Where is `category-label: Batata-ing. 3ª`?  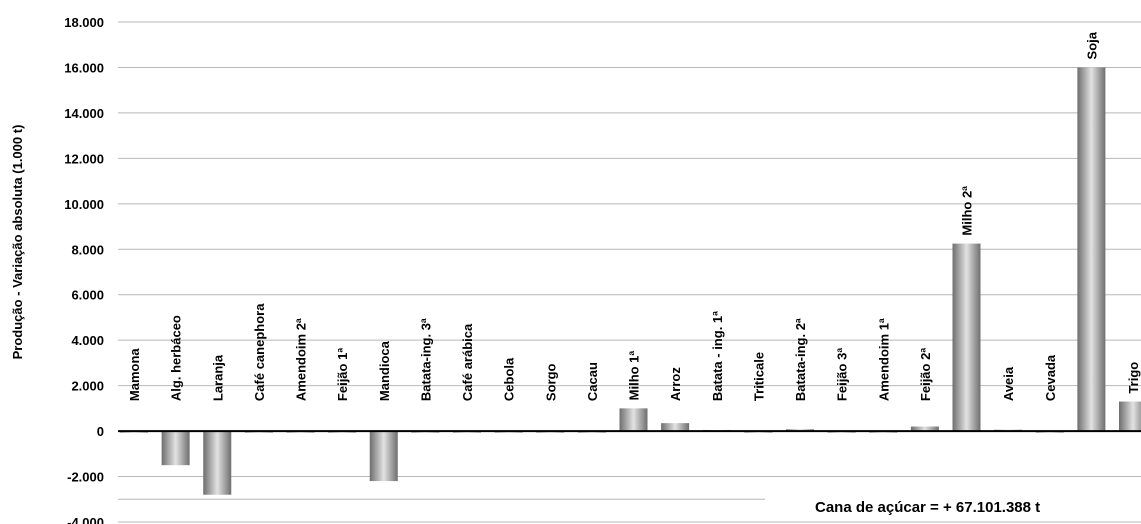
category-label: Batata-ing. 3ª is located at coordinates (425, 359).